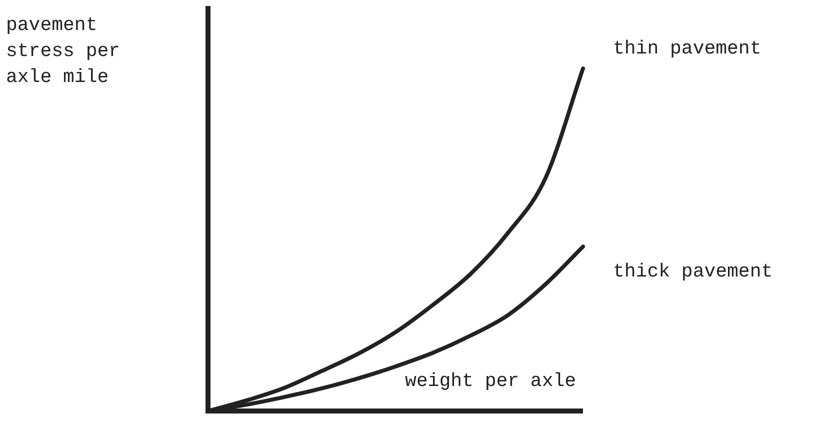 This screenshot has height=421, width=834. Describe the element at coordinates (687, 49) in the screenshot. I see `series-label: thin pavement` at that location.